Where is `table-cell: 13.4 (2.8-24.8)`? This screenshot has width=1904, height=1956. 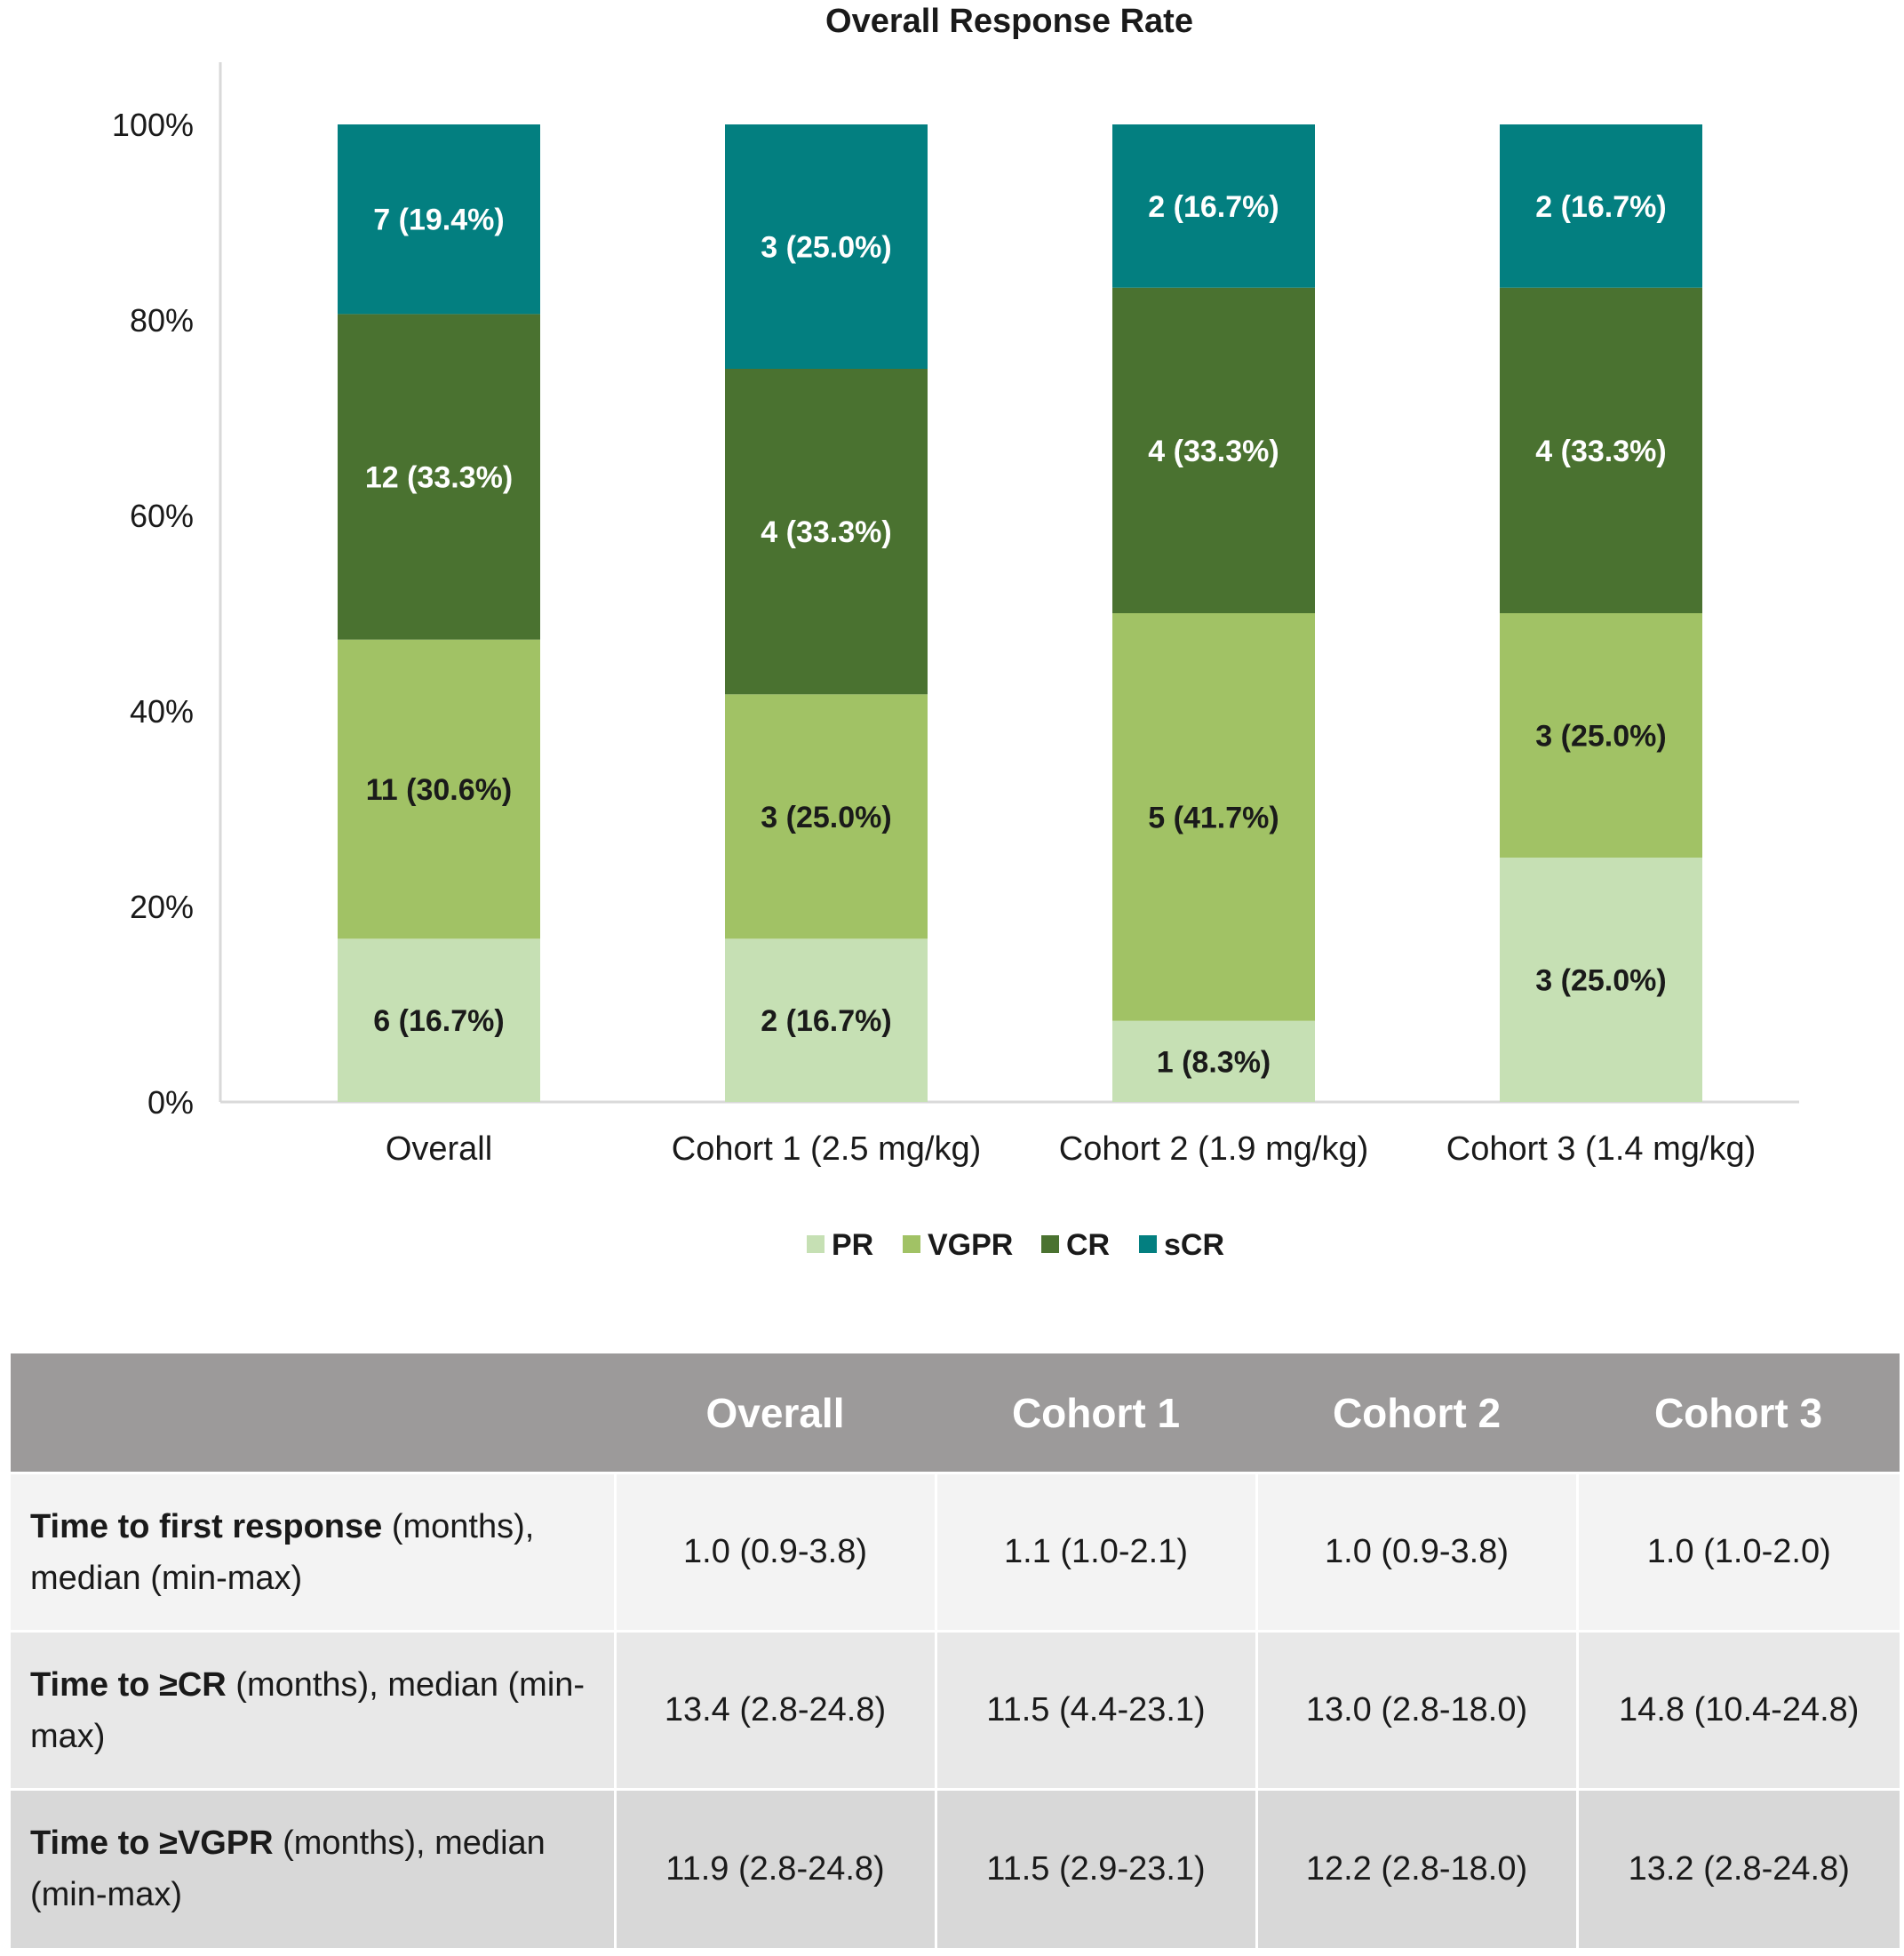
table-cell: 13.4 (2.8-24.8) is located at coordinates (776, 1710).